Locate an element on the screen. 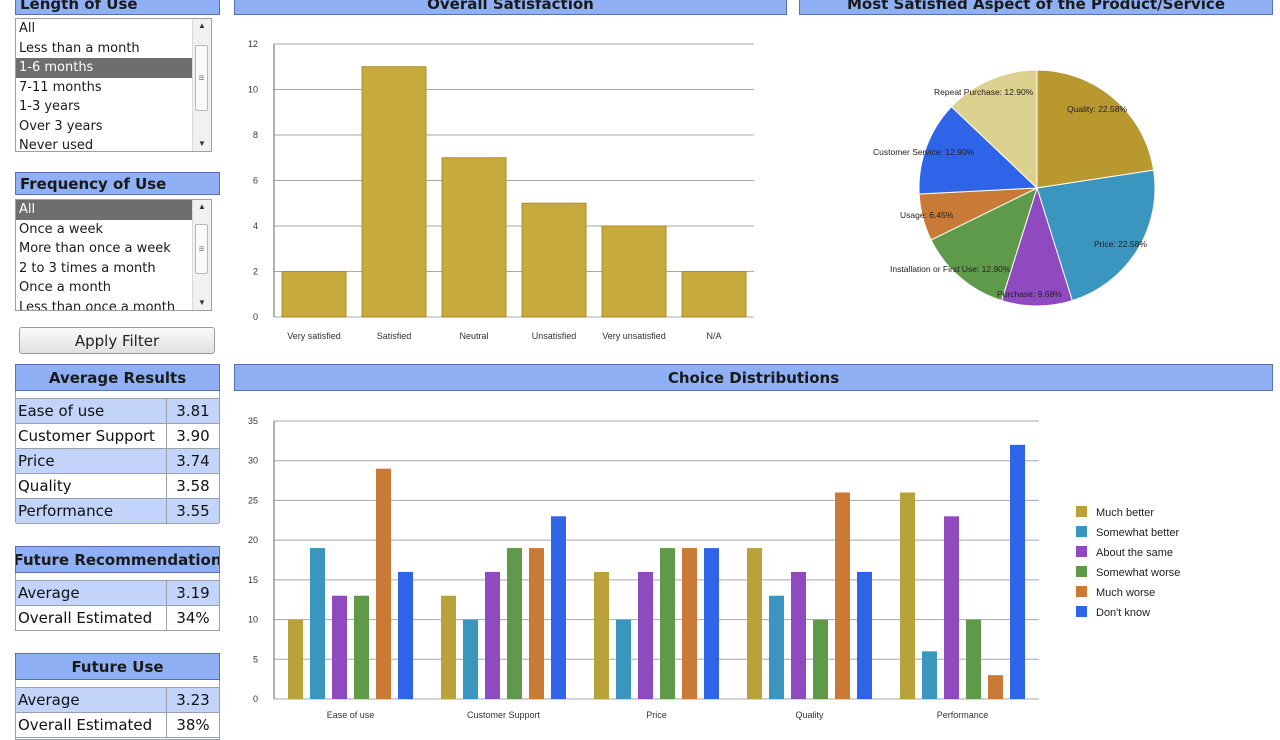 The width and height of the screenshot is (1280, 740). future-recommendation-table: Average 3.19 Overall Estimated 34% is located at coordinates (117, 602).